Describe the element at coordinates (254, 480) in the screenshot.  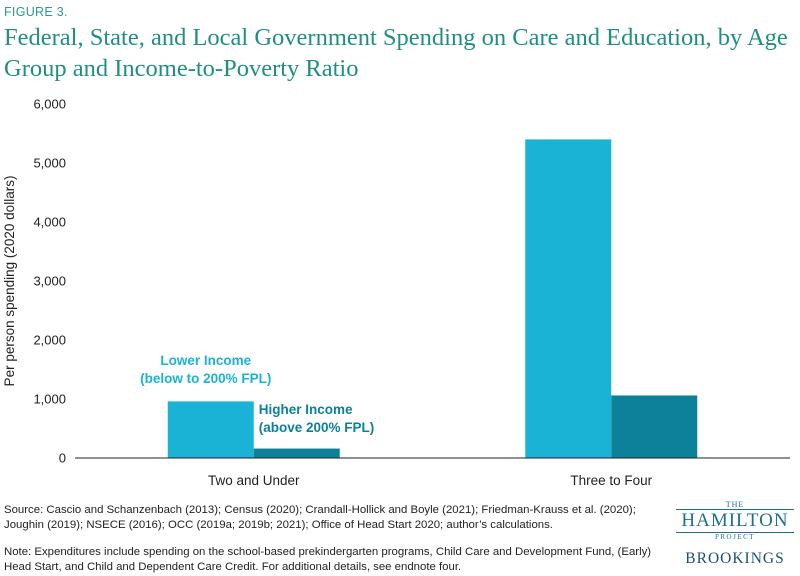
I see `category-label: Two and Under` at that location.